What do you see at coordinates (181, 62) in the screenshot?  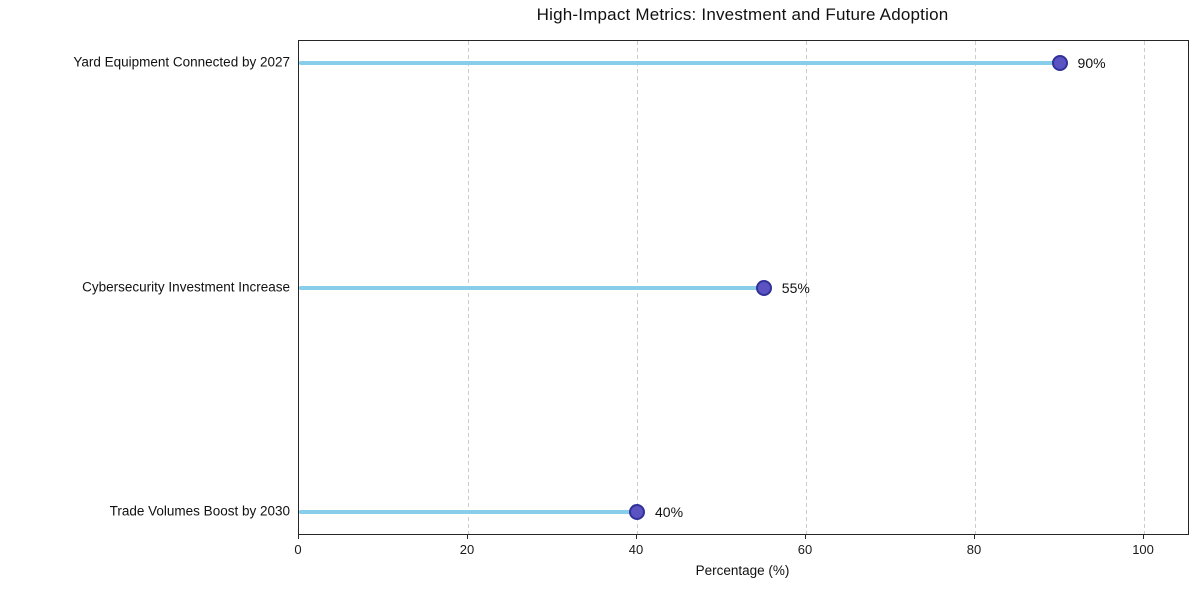 I see `category-label: Yard Equipment Connected by 2027` at bounding box center [181, 62].